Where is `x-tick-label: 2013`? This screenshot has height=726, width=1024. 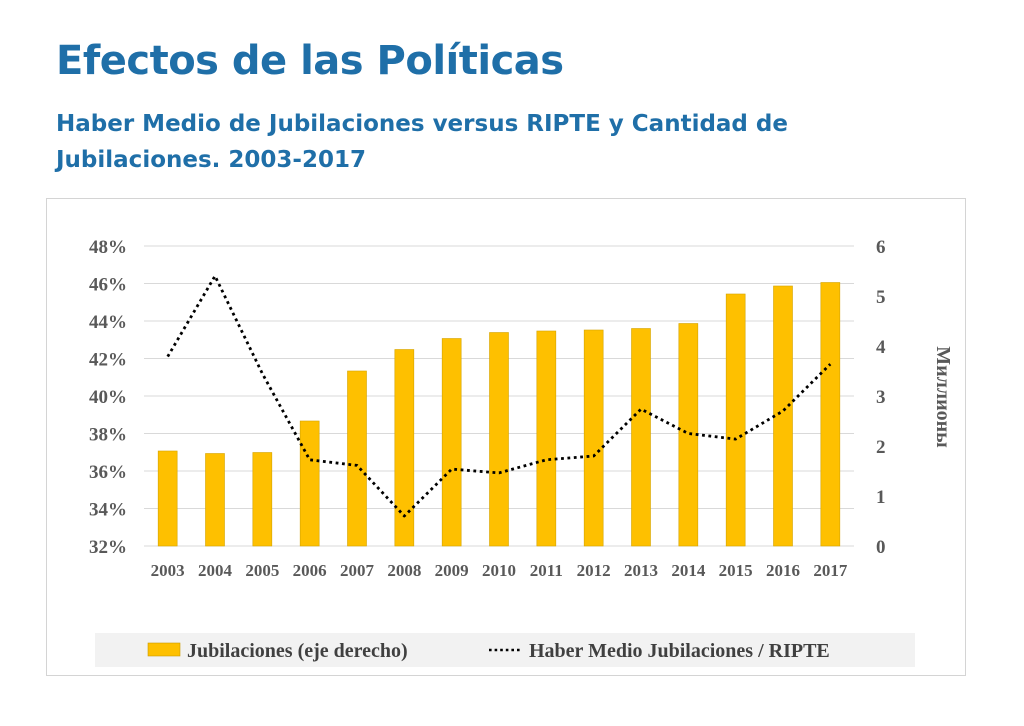 x-tick-label: 2013 is located at coordinates (641, 570).